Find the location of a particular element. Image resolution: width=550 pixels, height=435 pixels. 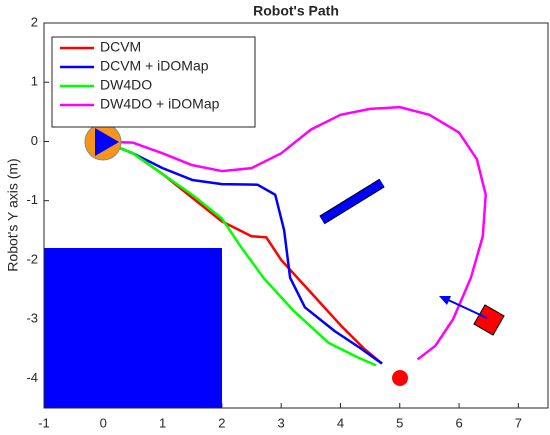

obstacle-wall is located at coordinates (133, 328).